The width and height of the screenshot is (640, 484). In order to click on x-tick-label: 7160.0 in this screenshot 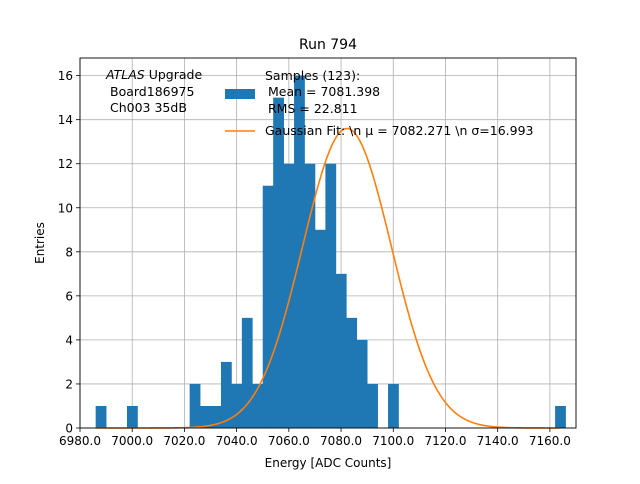, I will do `click(550, 441)`.